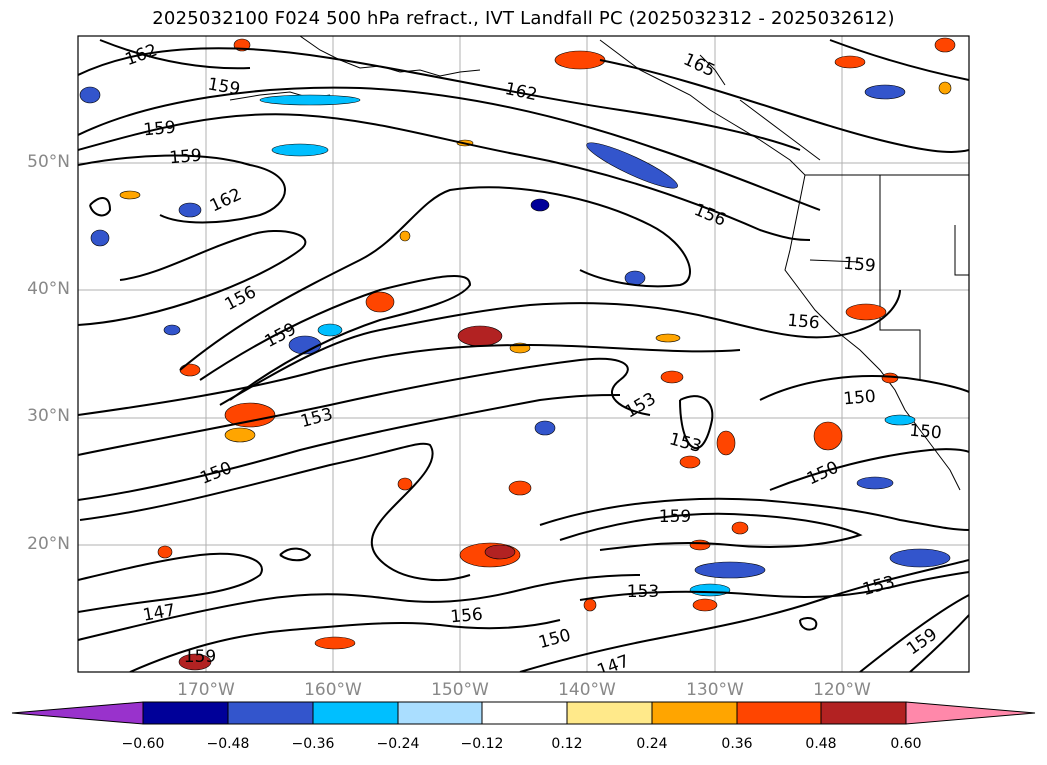 The height and width of the screenshot is (765, 1047). I want to click on lon-label: 150°W, so click(460, 690).